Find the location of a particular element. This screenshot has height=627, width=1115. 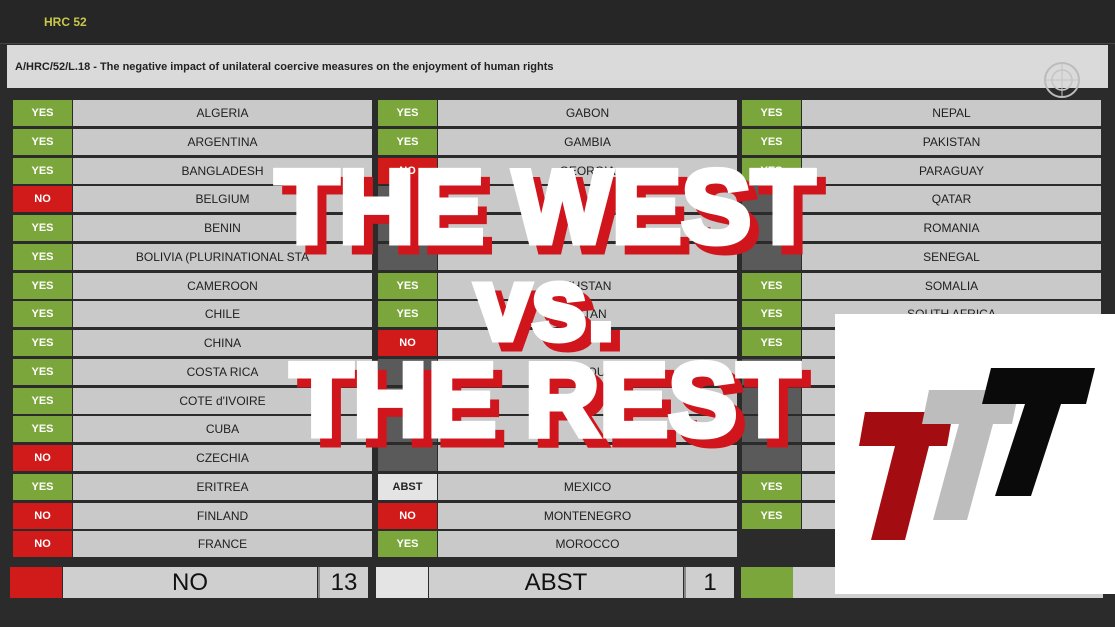

overlay-shadow: THE REST is located at coordinates (554, 409).